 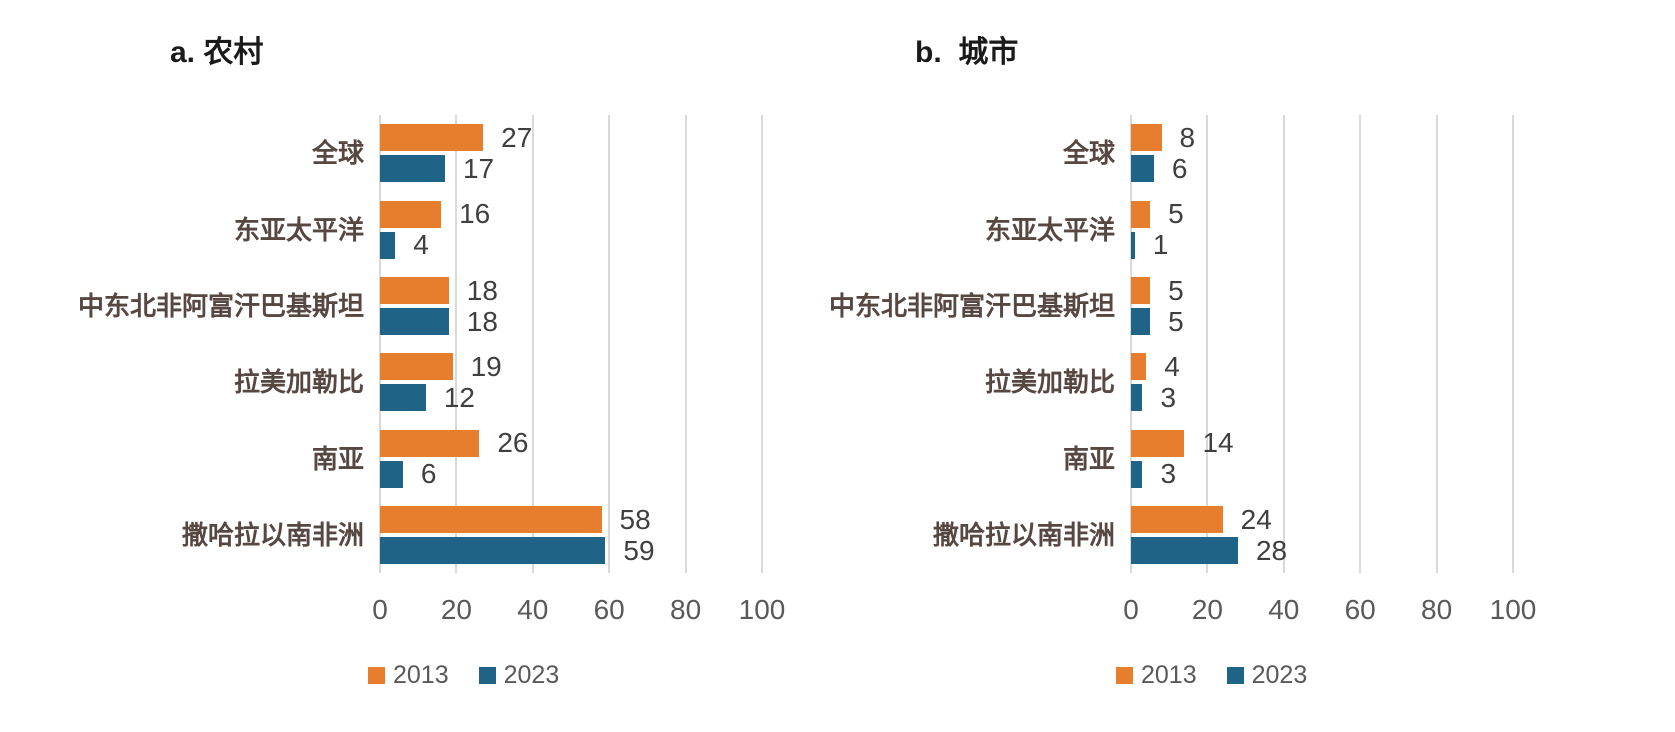 I want to click on value-label-2013: 26, so click(x=513, y=443).